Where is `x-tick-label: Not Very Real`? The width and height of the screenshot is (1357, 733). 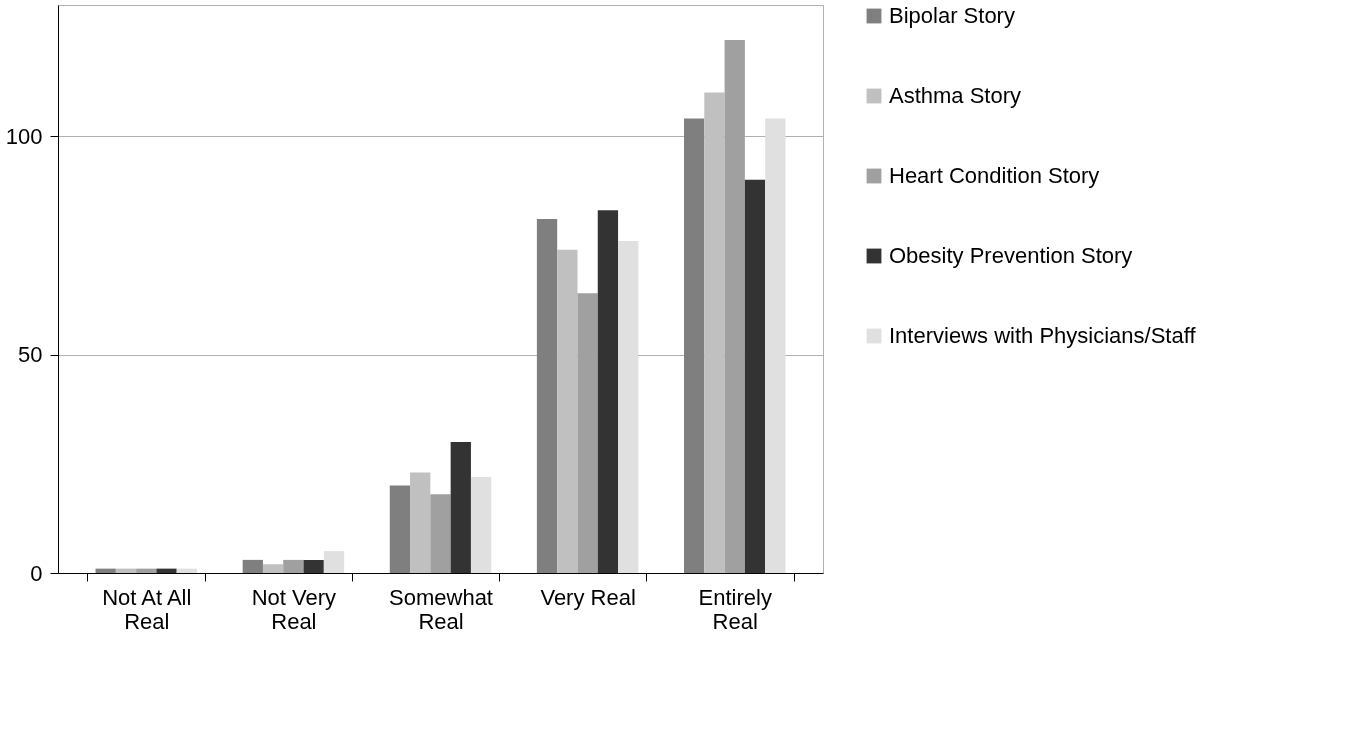 x-tick-label: Not Very Real is located at coordinates (294, 609).